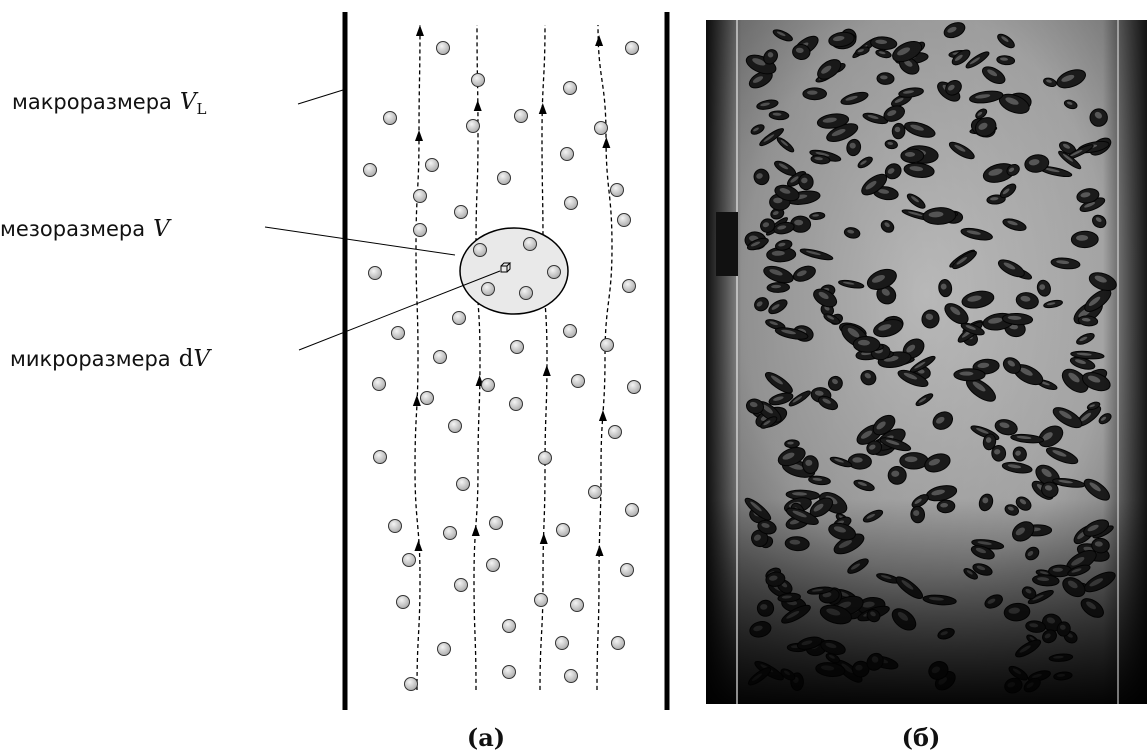 This screenshot has height=755, width=1147. What do you see at coordinates (921, 737) in the screenshot?
I see `caption-b: (б)` at bounding box center [921, 737].